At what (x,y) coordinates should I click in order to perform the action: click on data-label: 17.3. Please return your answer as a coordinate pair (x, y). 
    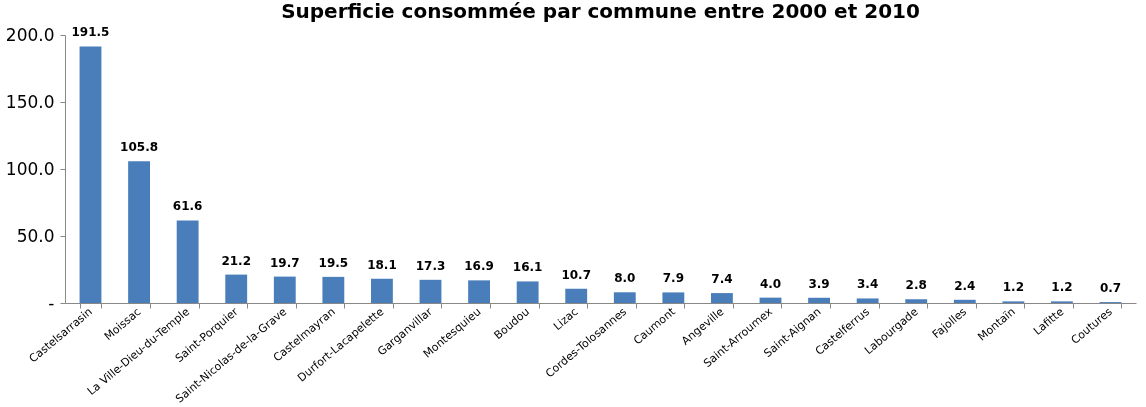
    Looking at the image, I should click on (430, 265).